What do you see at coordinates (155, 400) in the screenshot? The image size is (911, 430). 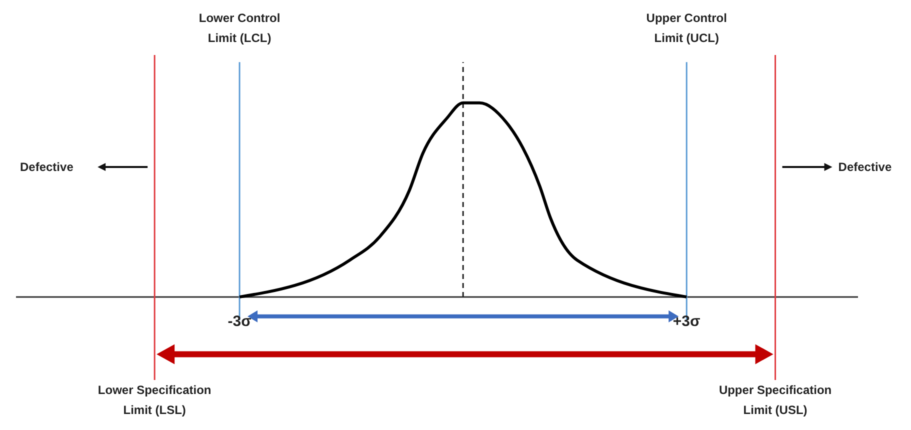 I see `ref-line-label: Lower Specification Limit (LSL)` at bounding box center [155, 400].